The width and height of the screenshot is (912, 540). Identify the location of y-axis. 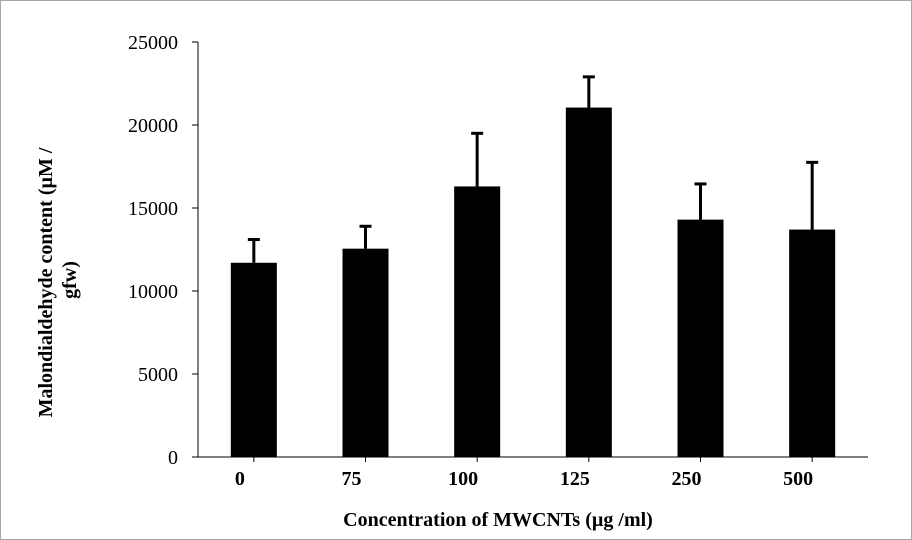
(195, 249).